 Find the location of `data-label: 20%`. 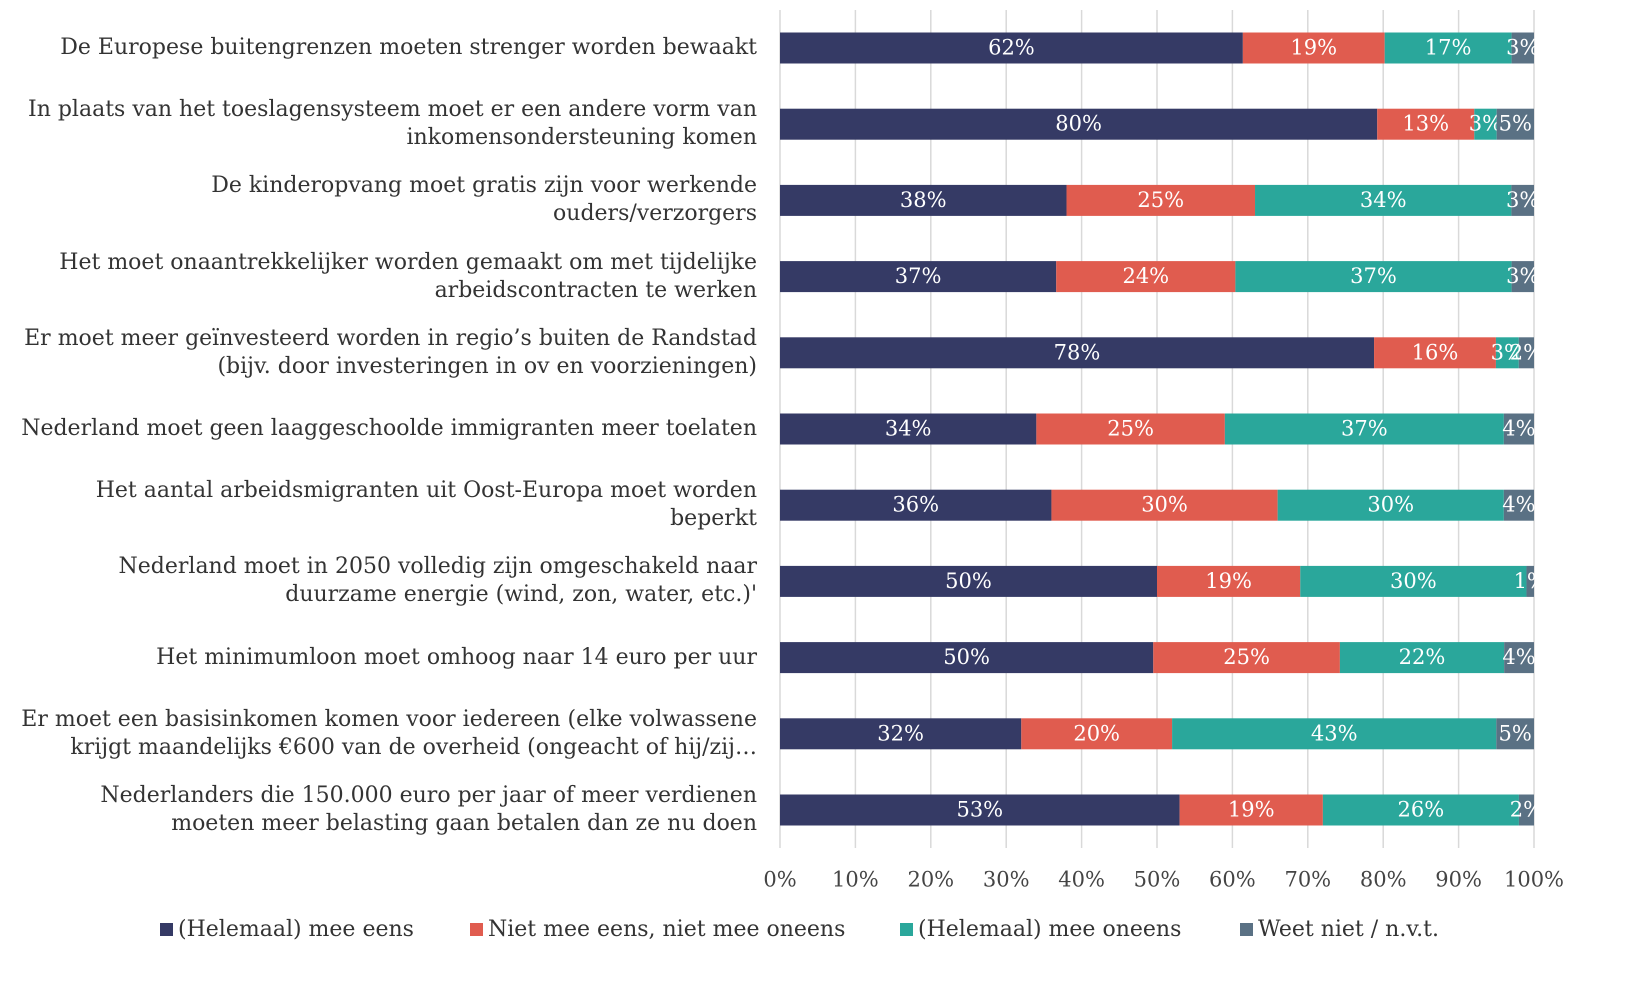

data-label: 20% is located at coordinates (1096, 733).